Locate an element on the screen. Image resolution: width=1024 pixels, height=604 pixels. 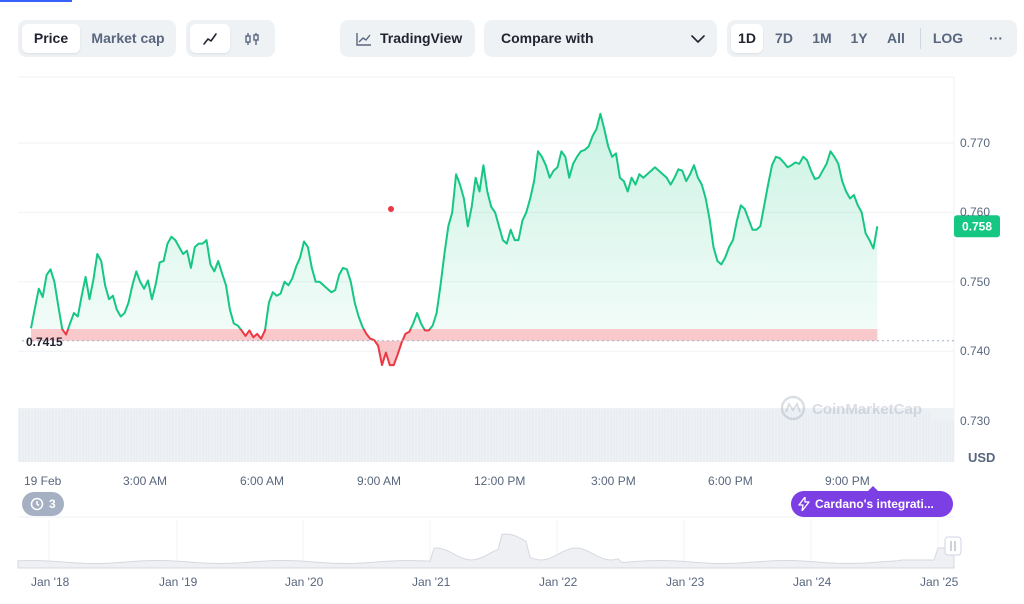
compare-label: Compare with is located at coordinates (547, 38).